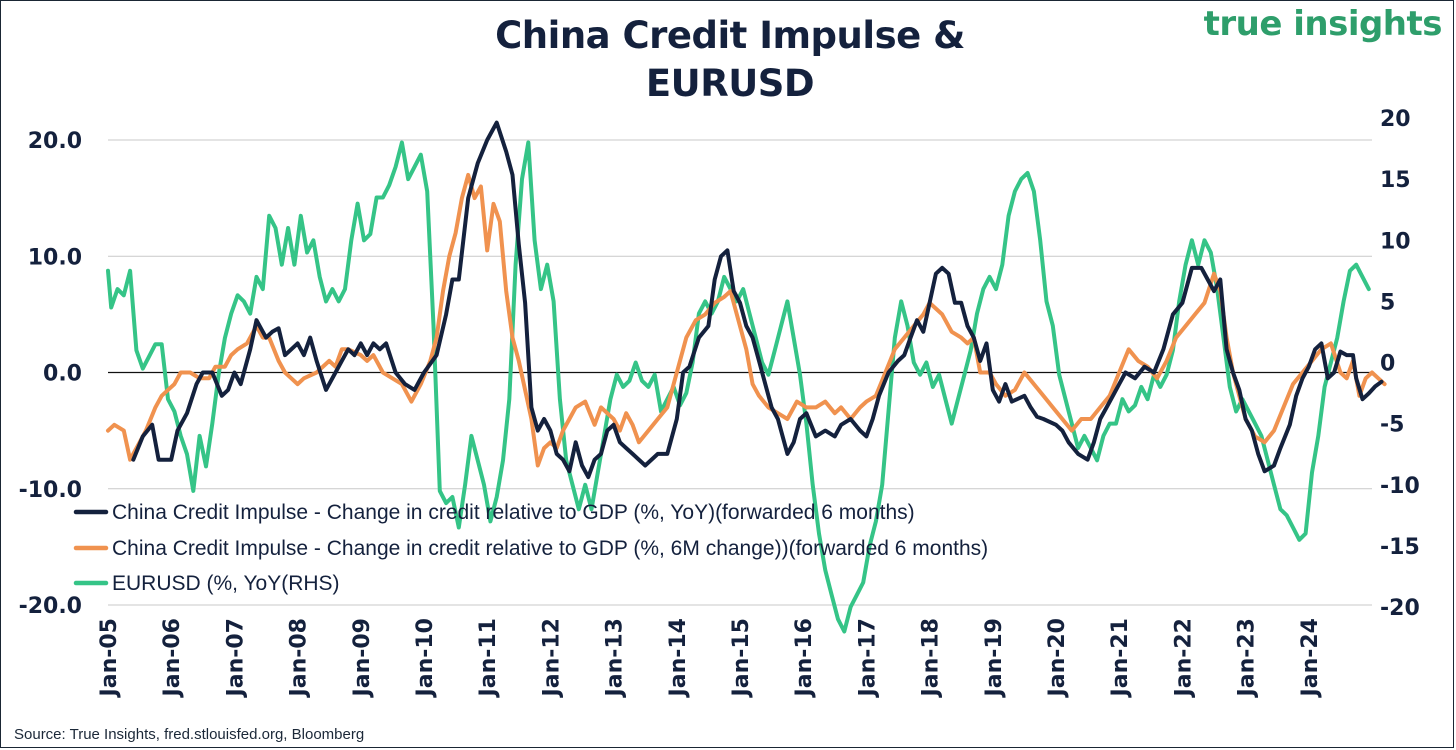 Image resolution: width=1456 pixels, height=750 pixels. I want to click on x-tick-label: Jan-21, so click(1120, 658).